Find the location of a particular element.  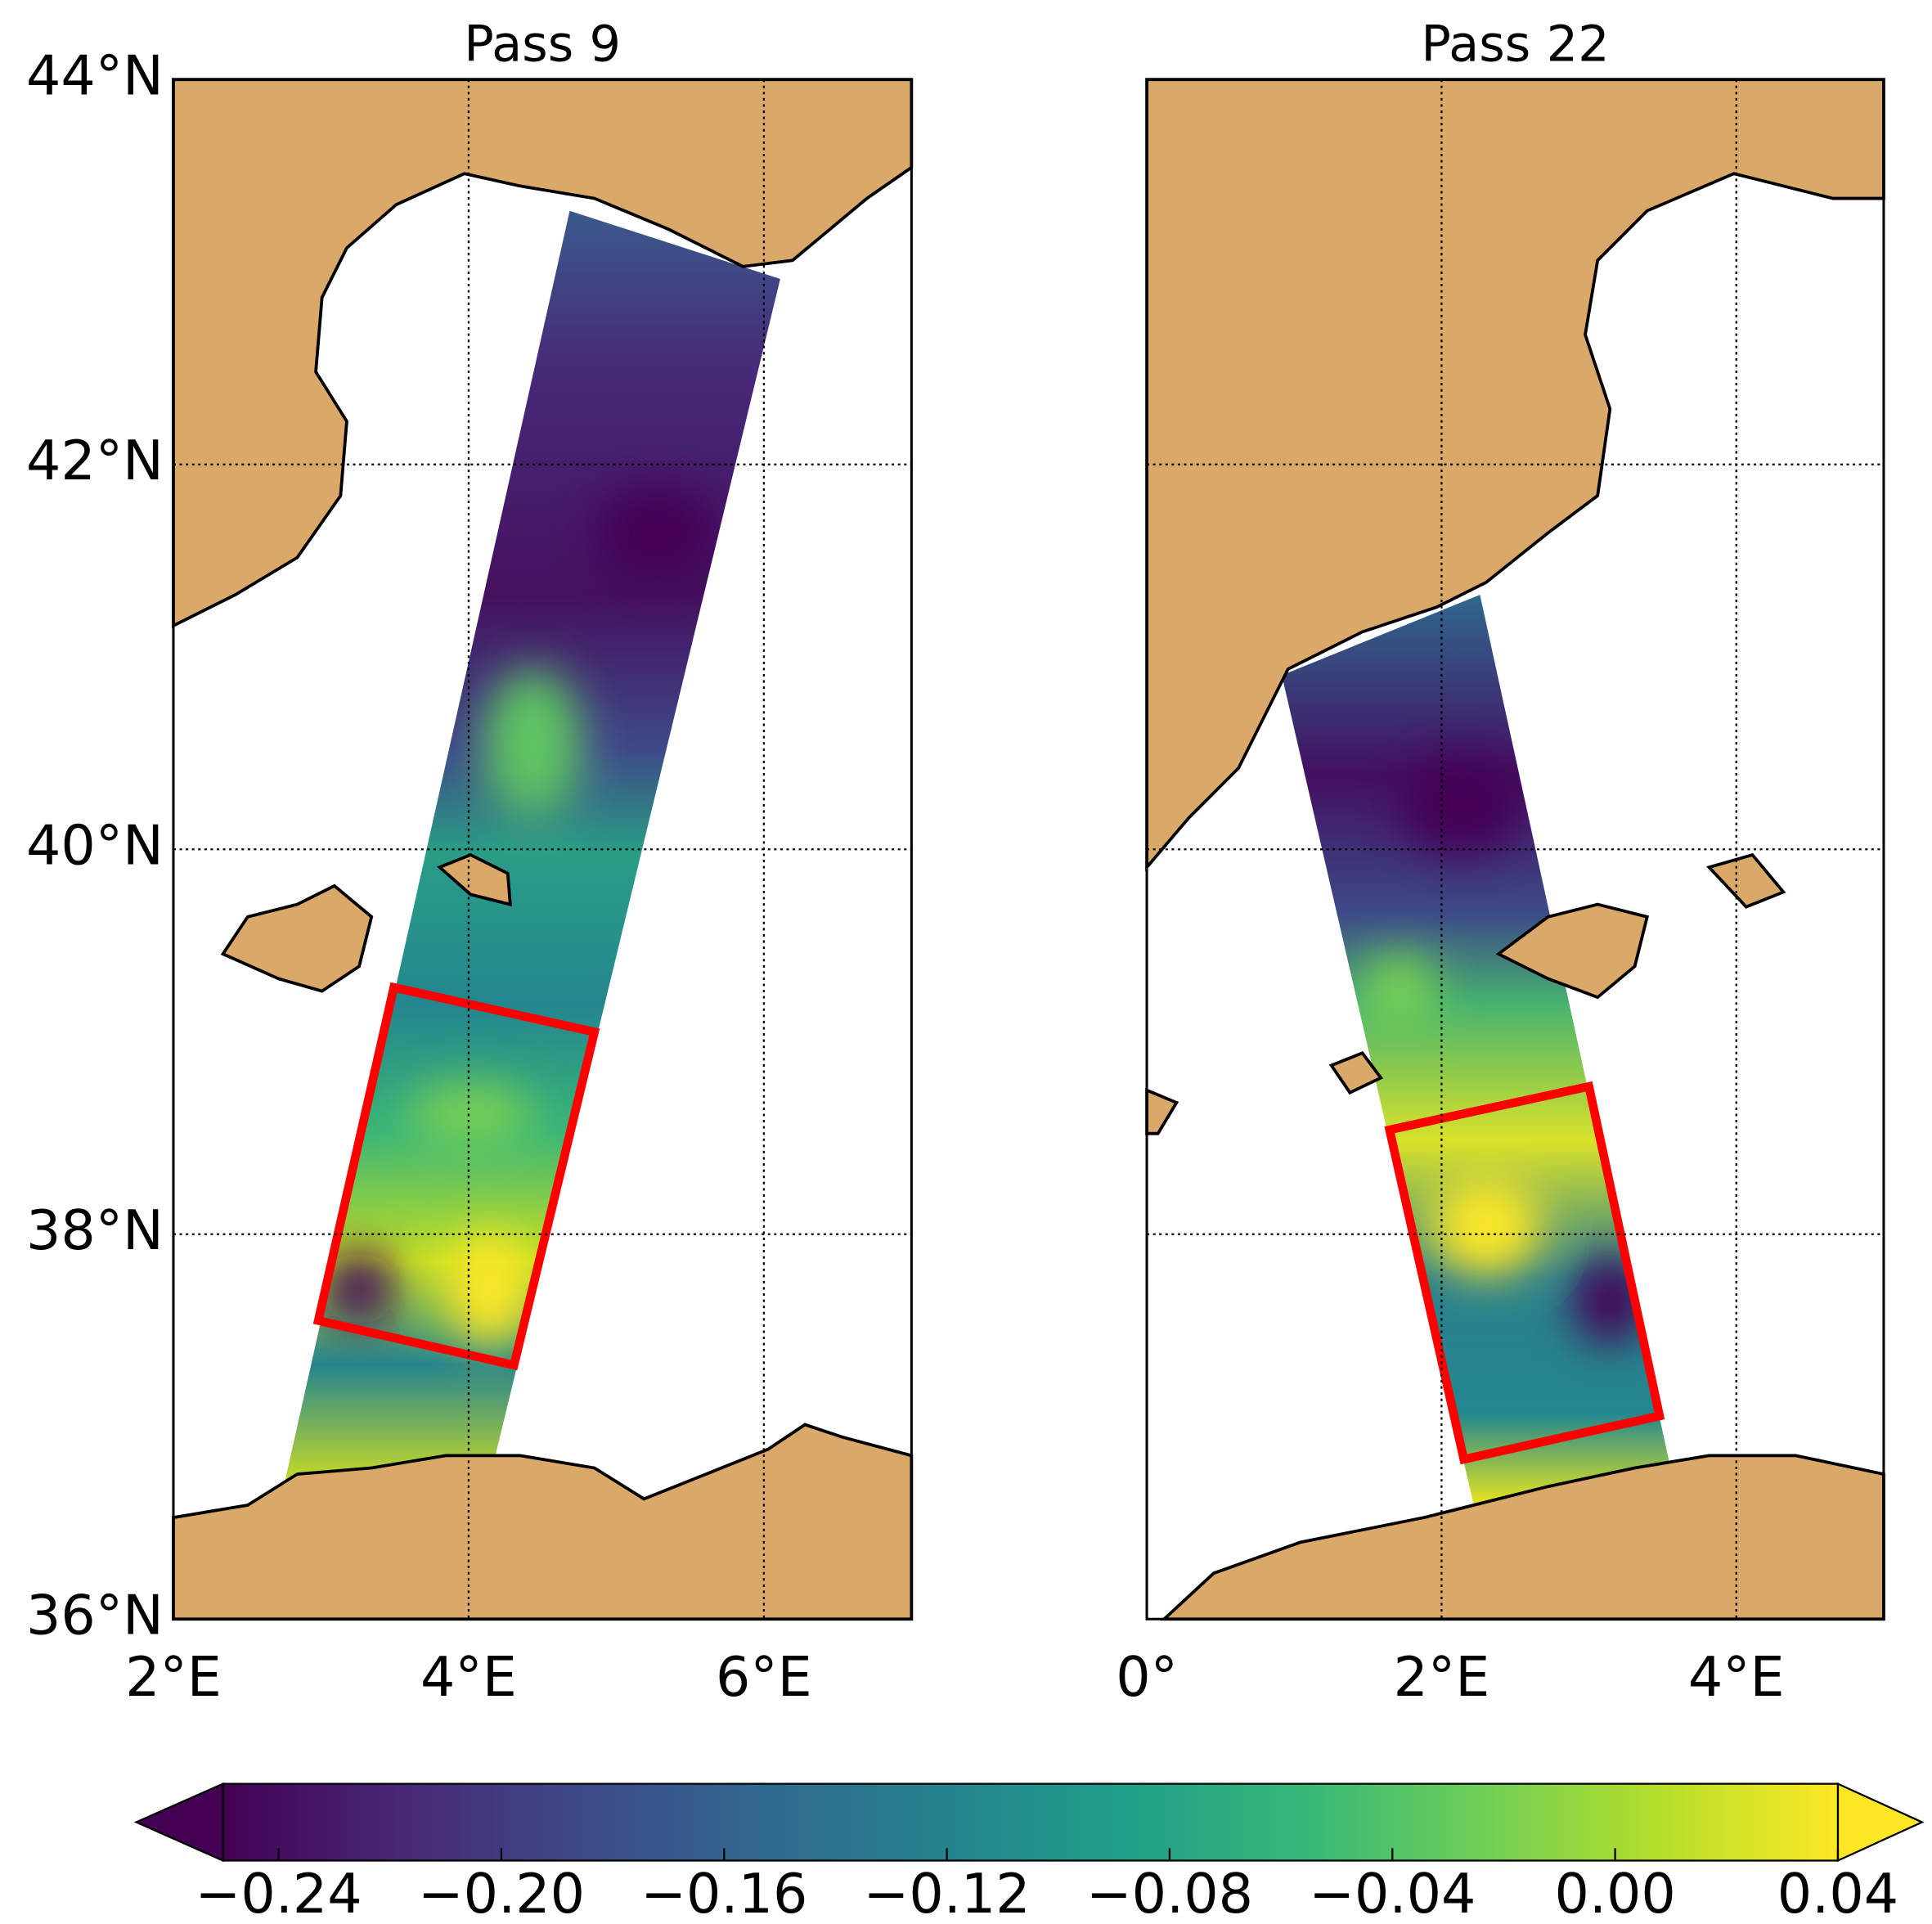

colorbar-tick-label: −0.12 is located at coordinates (947, 1893).